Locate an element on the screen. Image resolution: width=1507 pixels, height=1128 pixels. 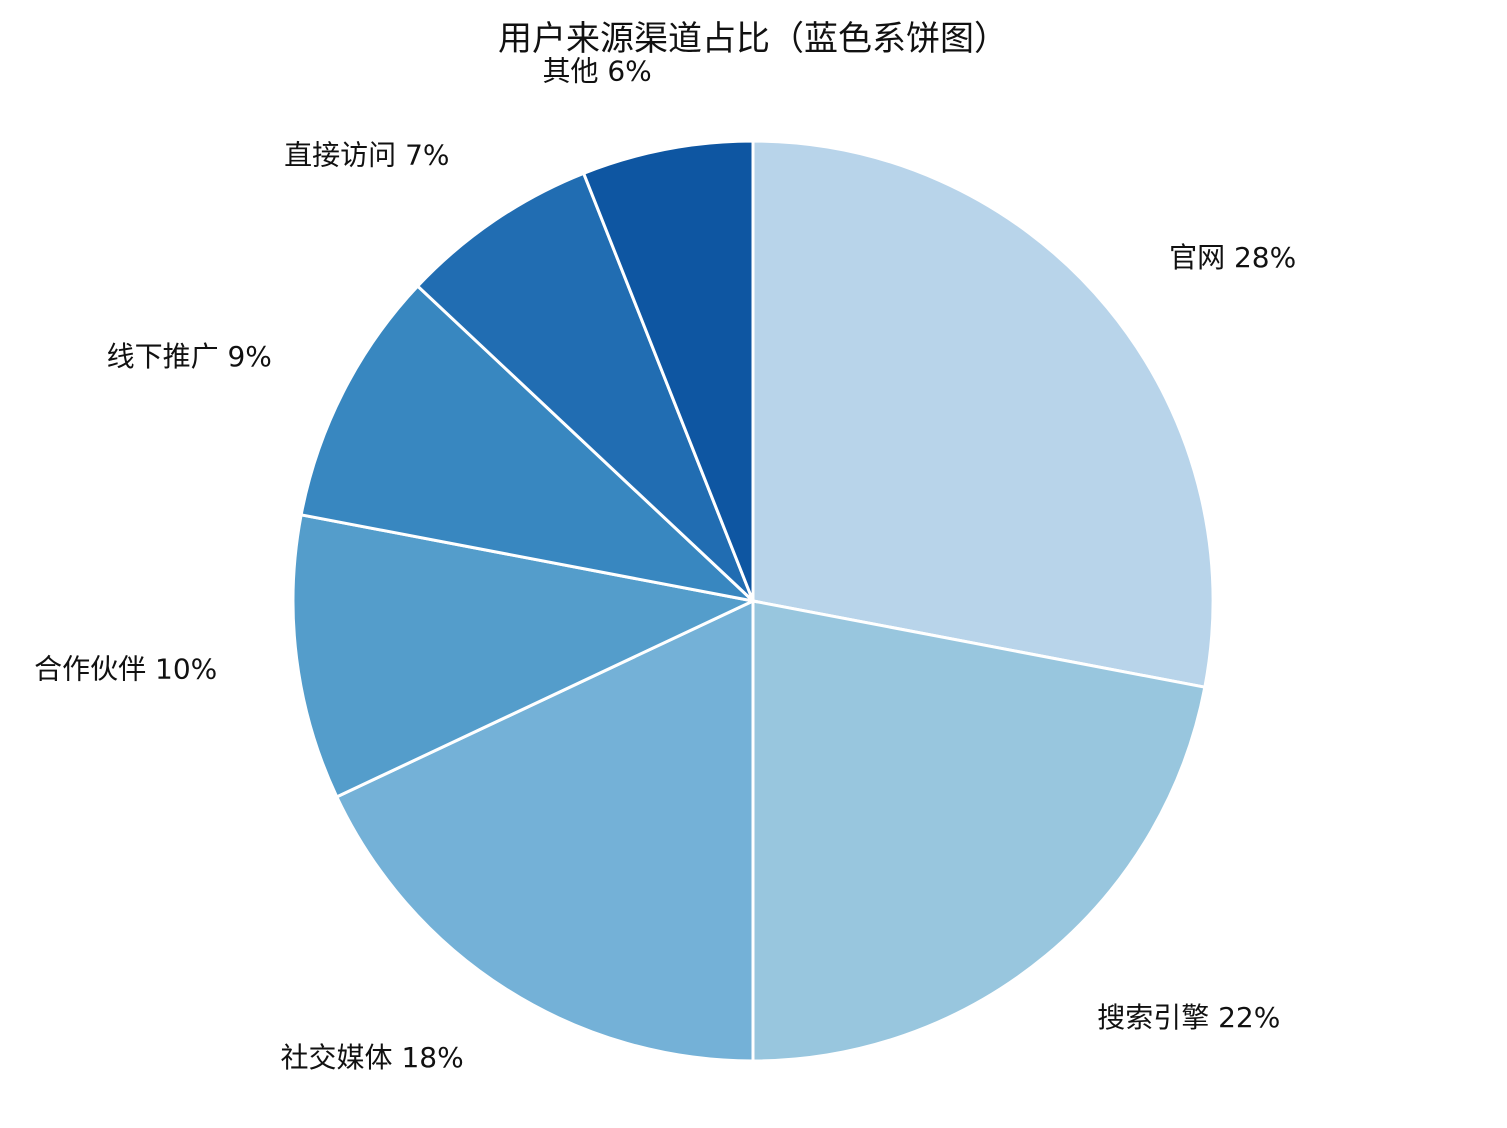
pie-slice-label-6: 其他 6% is located at coordinates (596, 71).